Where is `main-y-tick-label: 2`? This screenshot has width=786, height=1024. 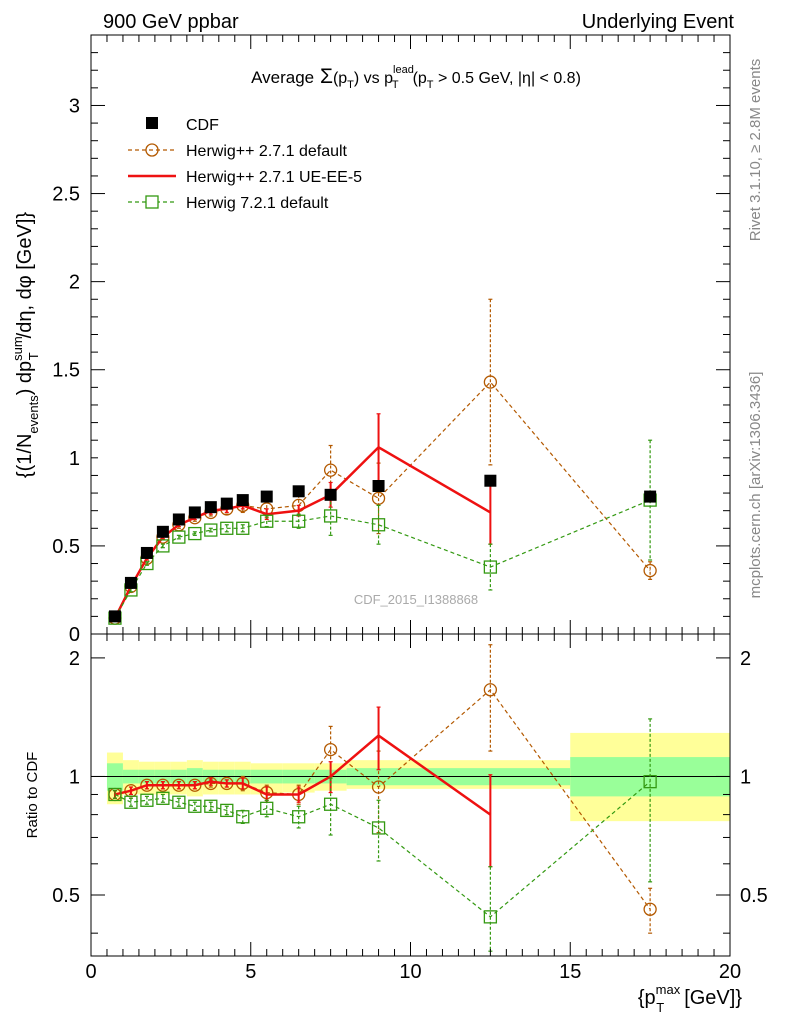
main-y-tick-label: 2 is located at coordinates (74, 283).